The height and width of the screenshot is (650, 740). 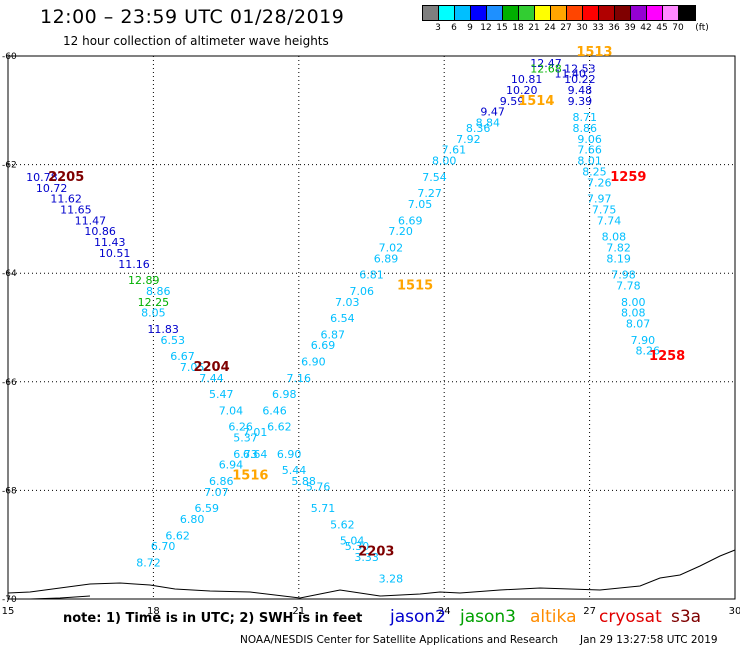 I want to click on wave-height-value-altika: 7.02, so click(x=391, y=247).